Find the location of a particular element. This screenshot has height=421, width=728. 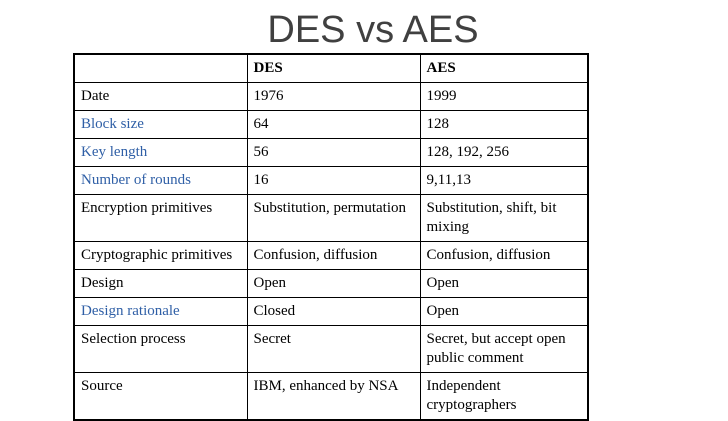

table-row: Design rationale Closed Open is located at coordinates (331, 311).